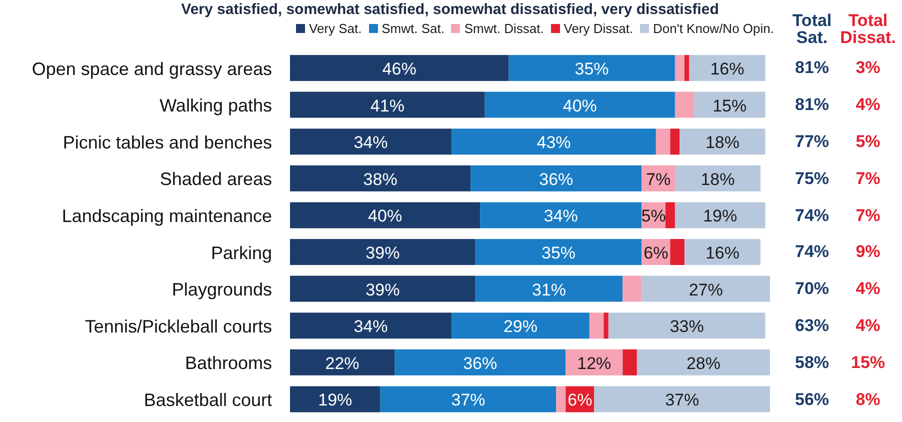  What do you see at coordinates (335, 28) in the screenshot?
I see `legend-label: Very Sat.` at bounding box center [335, 28].